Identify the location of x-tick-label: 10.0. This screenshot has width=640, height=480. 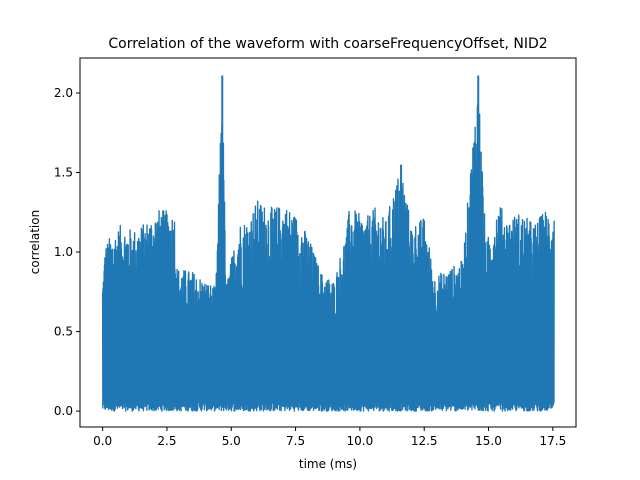
(360, 441).